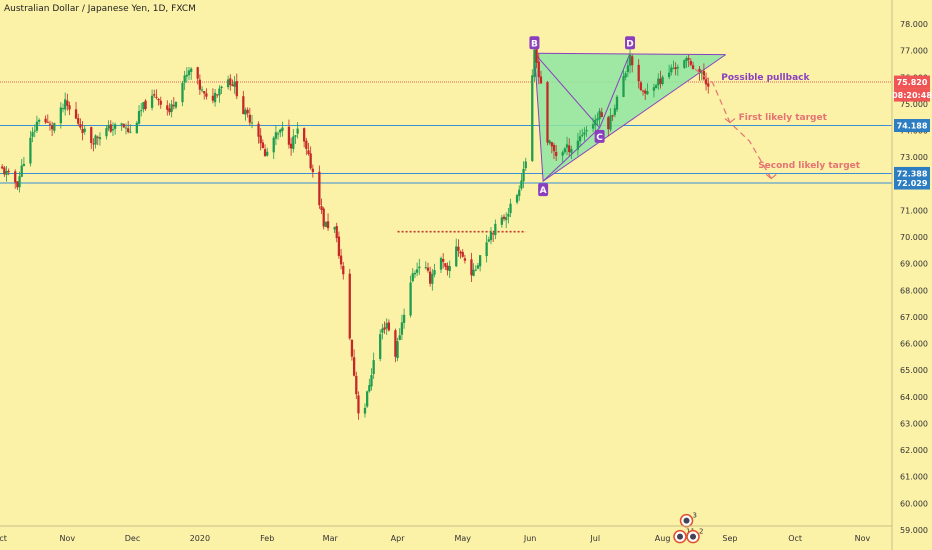  I want to click on annotation-1: First likely target, so click(783, 118).